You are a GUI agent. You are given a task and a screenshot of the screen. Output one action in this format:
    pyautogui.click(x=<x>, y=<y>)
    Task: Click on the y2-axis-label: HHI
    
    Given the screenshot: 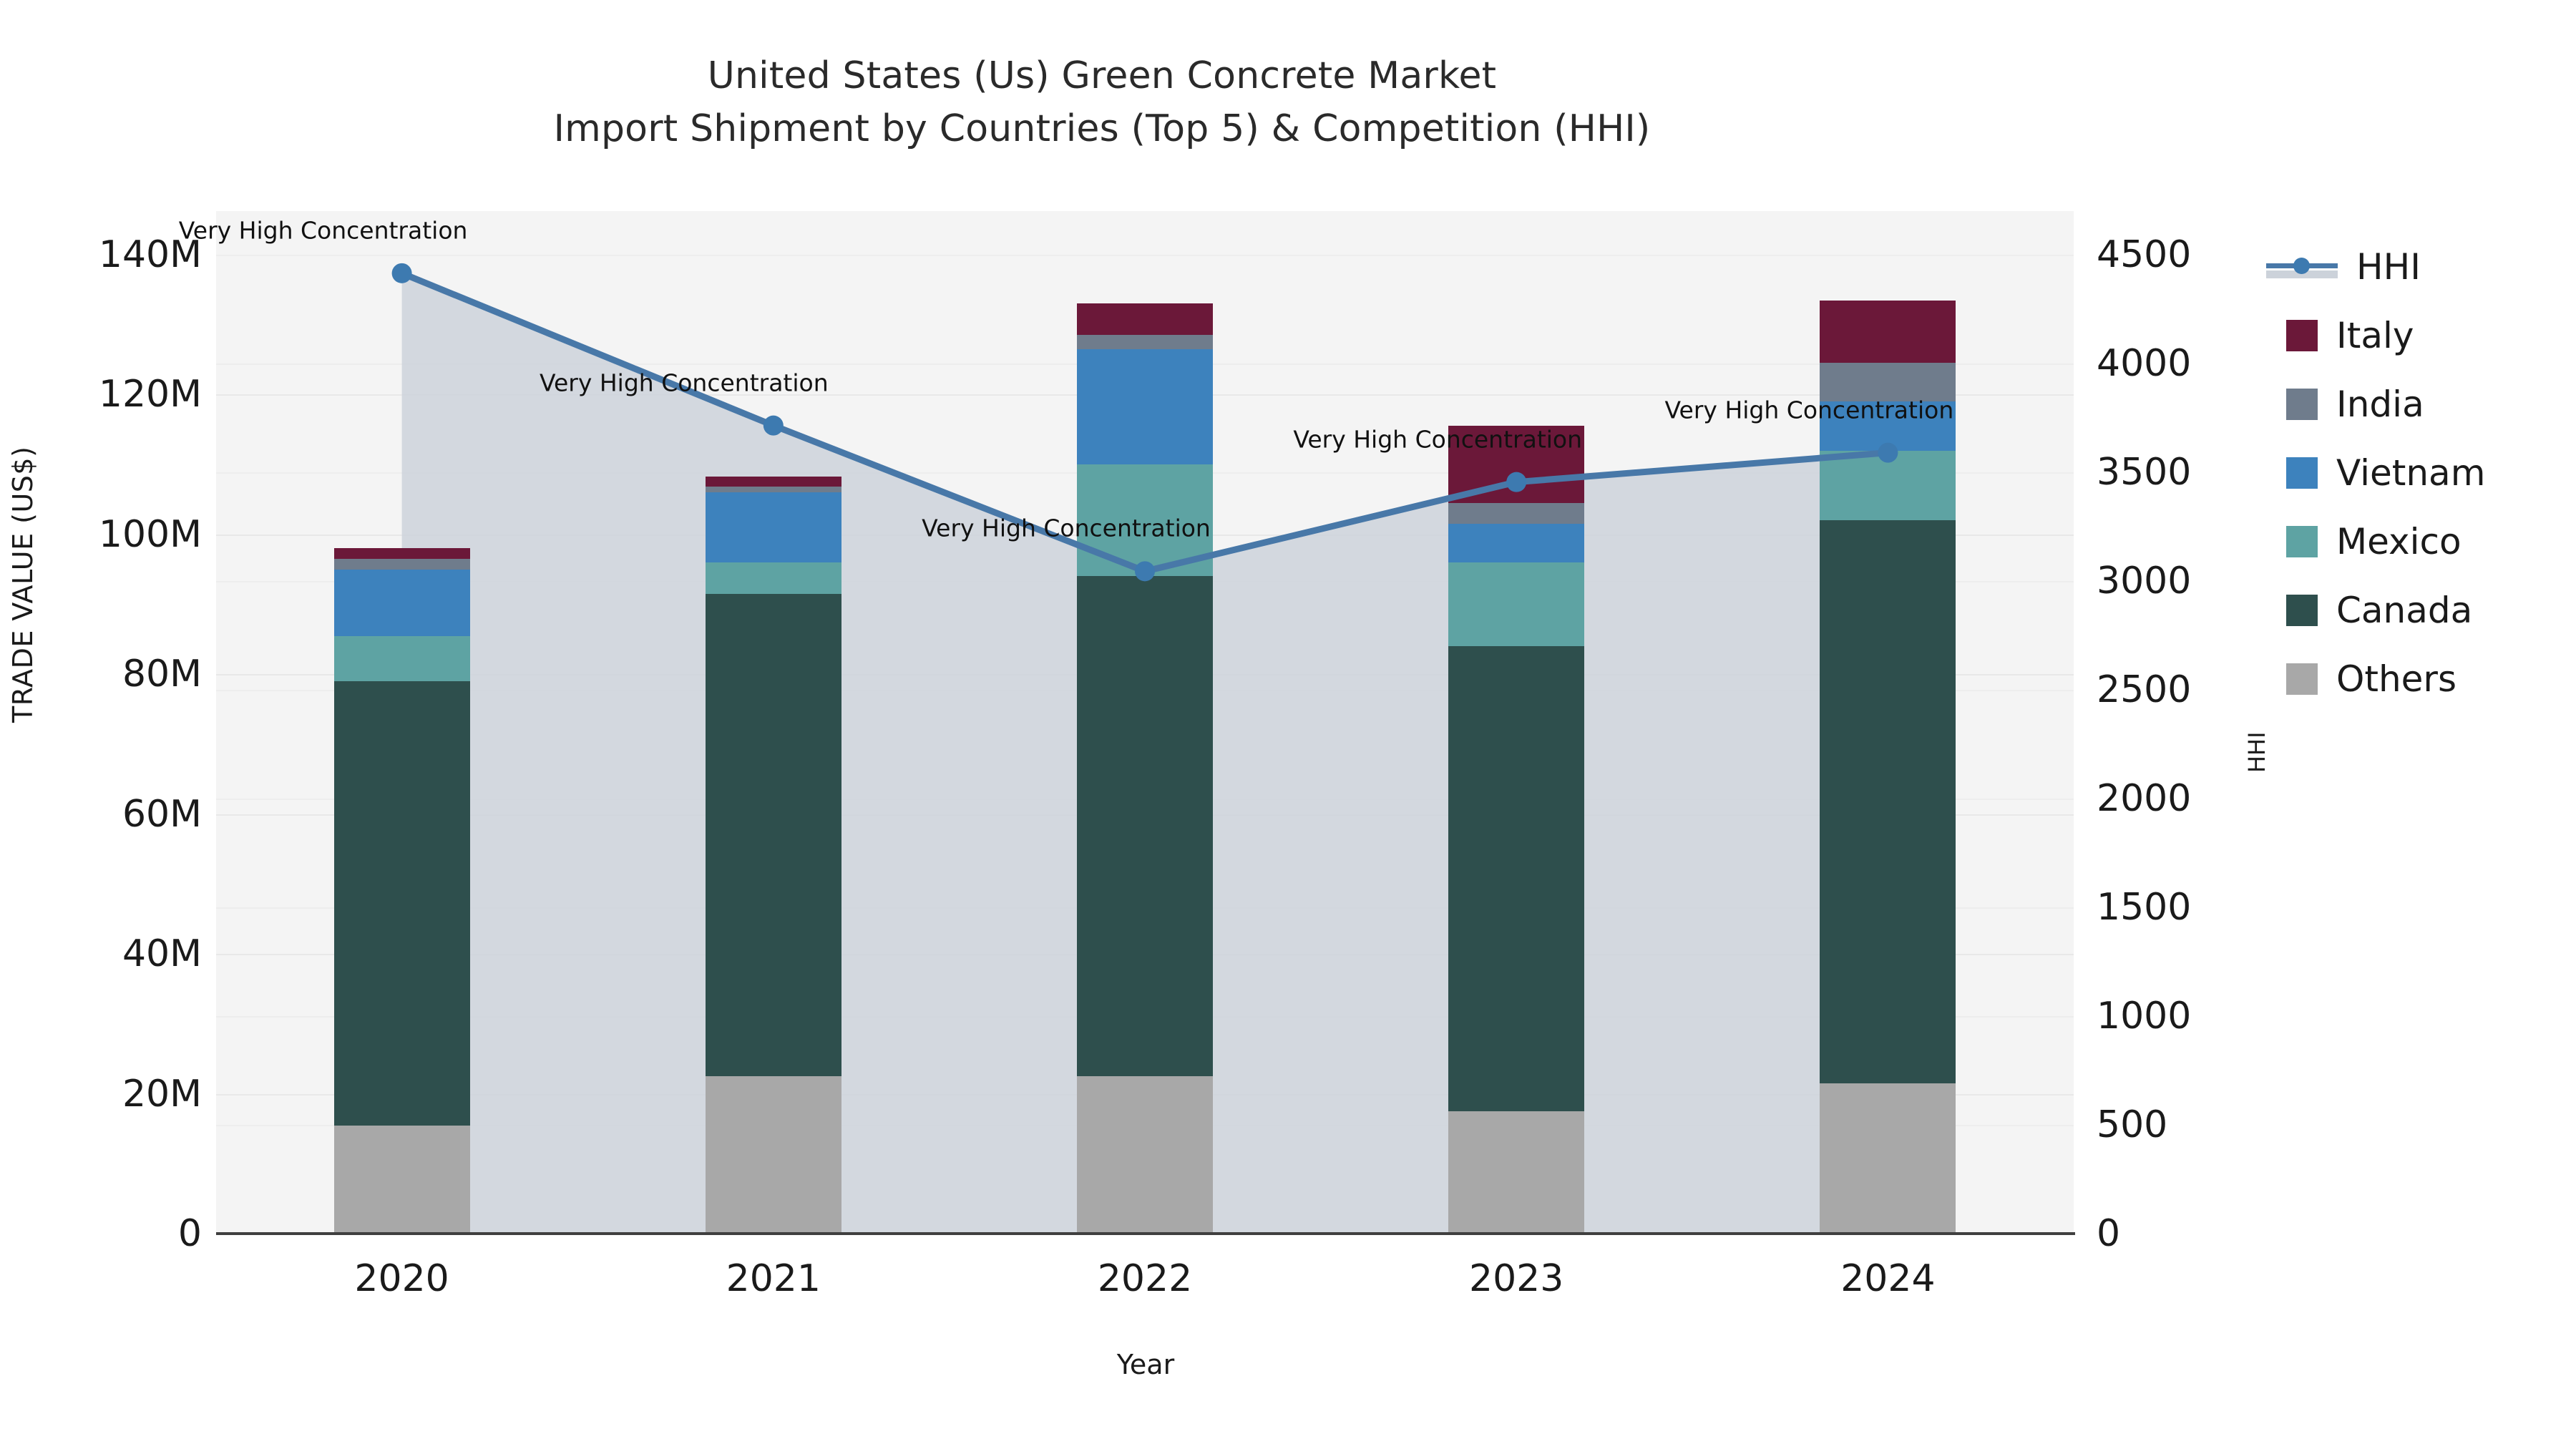 What is the action you would take?
    pyautogui.click(x=2256, y=752)
    